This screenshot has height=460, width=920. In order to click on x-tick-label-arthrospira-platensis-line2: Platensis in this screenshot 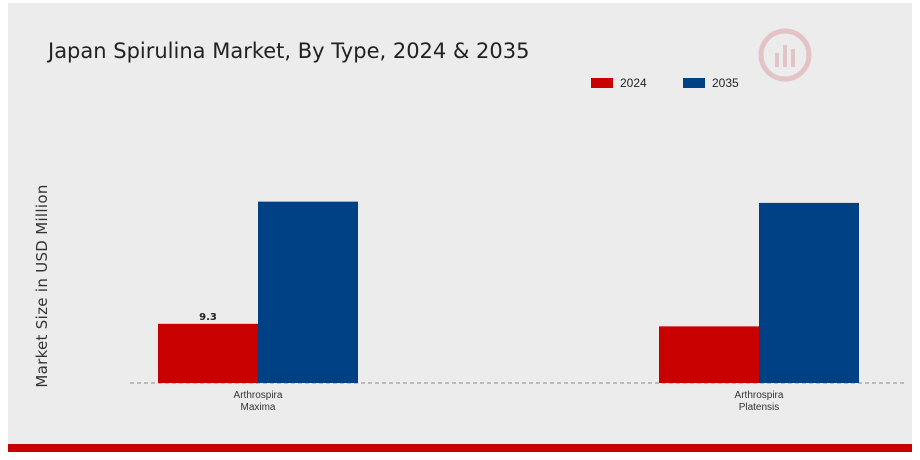, I will do `click(759, 407)`.